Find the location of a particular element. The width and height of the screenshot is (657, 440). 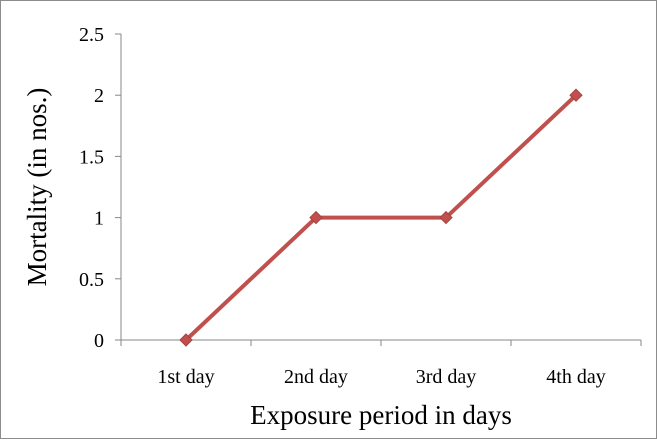

x-axis-title: Exposure period in days is located at coordinates (381, 415).